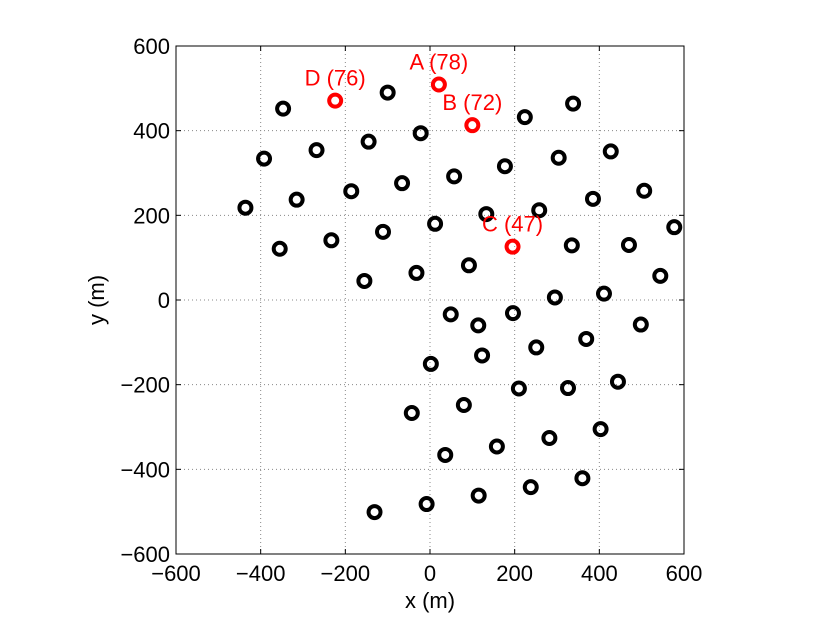 The image size is (830, 624). What do you see at coordinates (335, 78) in the screenshot?
I see `point-label: D (76)` at bounding box center [335, 78].